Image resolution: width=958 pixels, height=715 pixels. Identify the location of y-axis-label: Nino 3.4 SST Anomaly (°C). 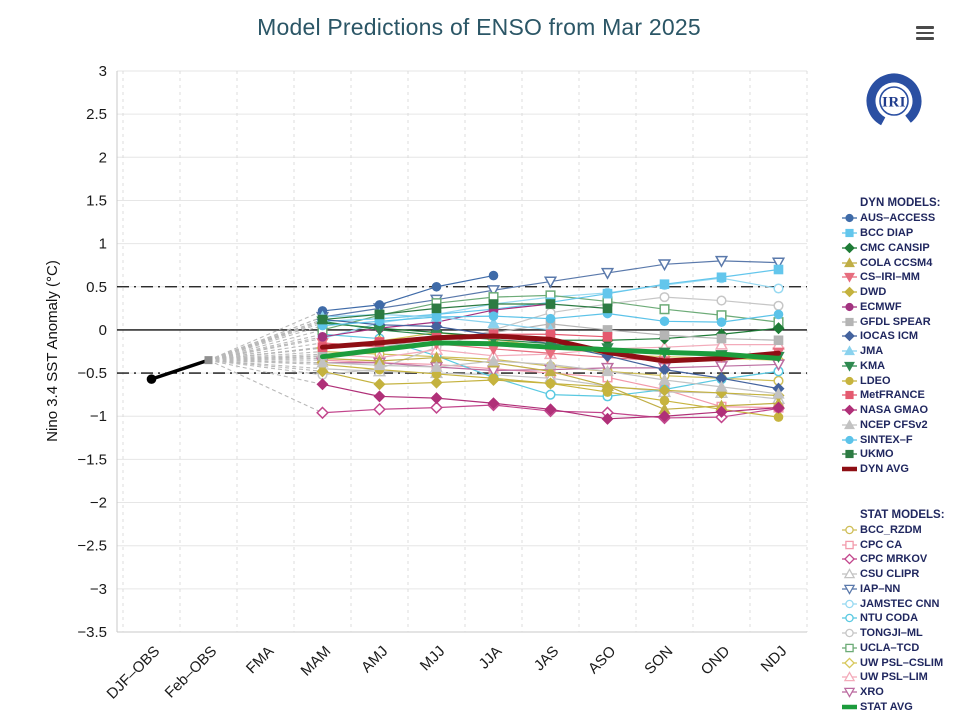
(52, 351).